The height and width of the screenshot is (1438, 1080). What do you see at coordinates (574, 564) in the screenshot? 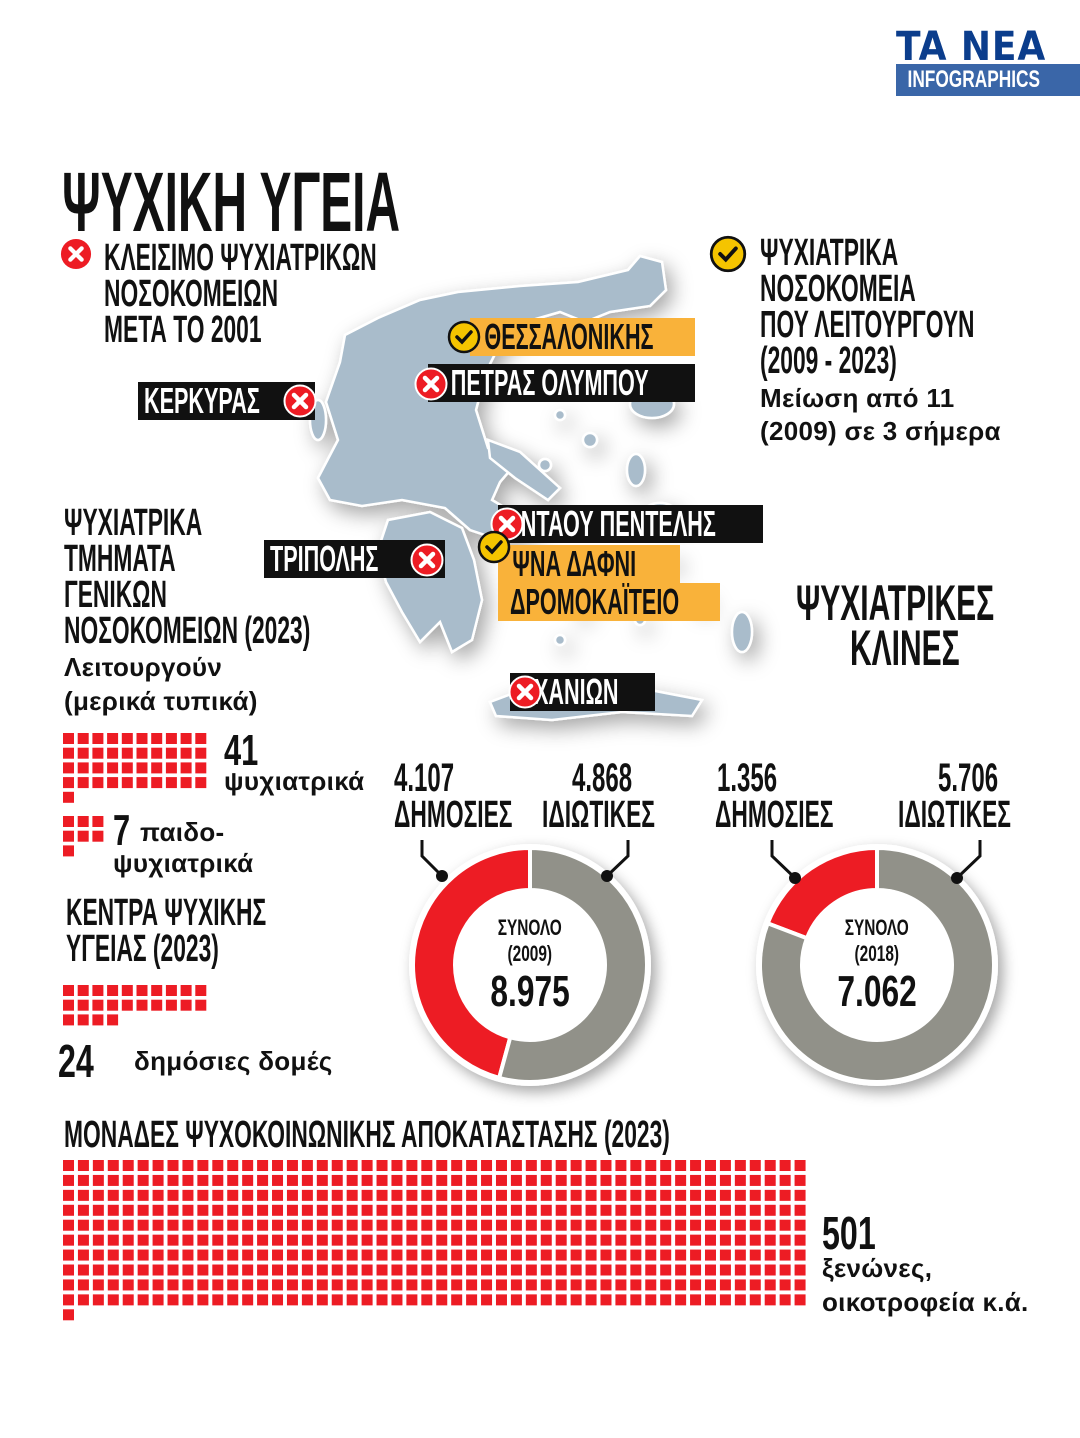
I see `label-text: ΨΝΑ ΔΑΦΝΙ` at bounding box center [574, 564].